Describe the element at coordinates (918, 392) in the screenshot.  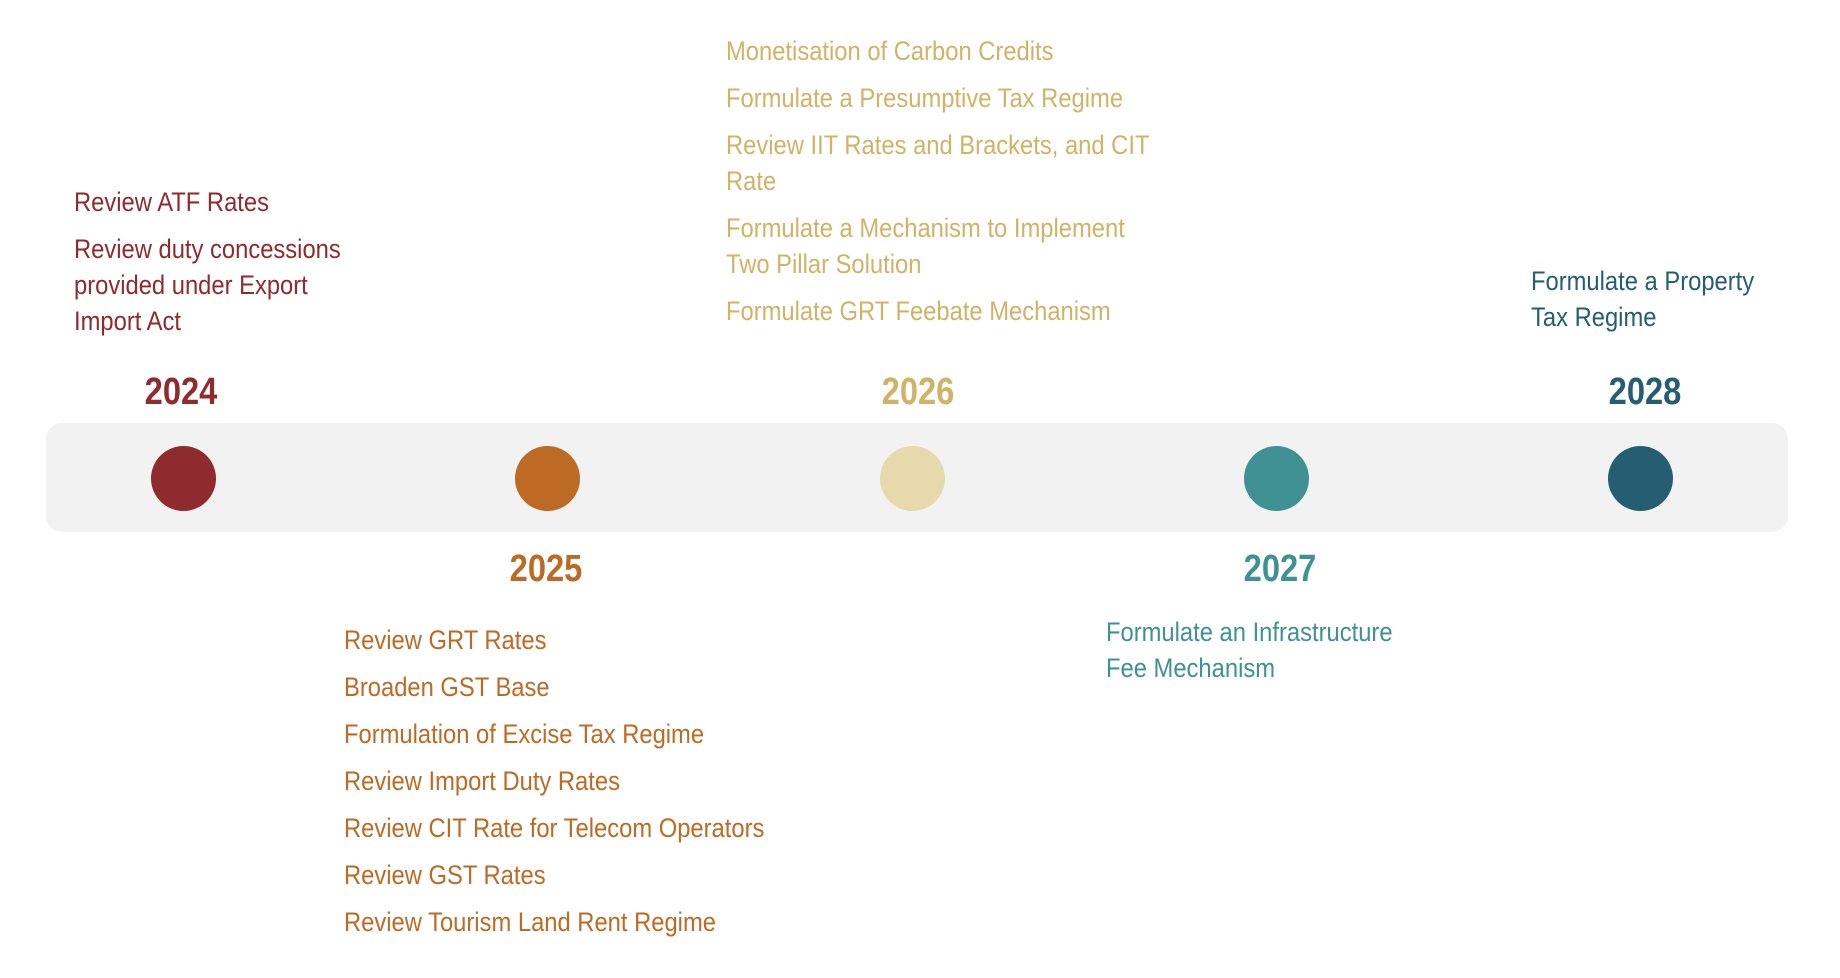
I see `year-label-2026: 2026` at that location.